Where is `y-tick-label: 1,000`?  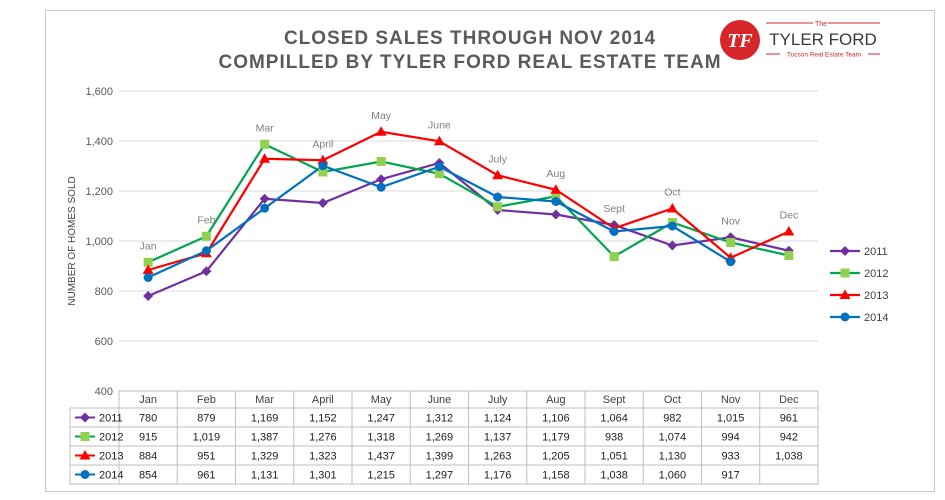
y-tick-label: 1,000 is located at coordinates (99, 242).